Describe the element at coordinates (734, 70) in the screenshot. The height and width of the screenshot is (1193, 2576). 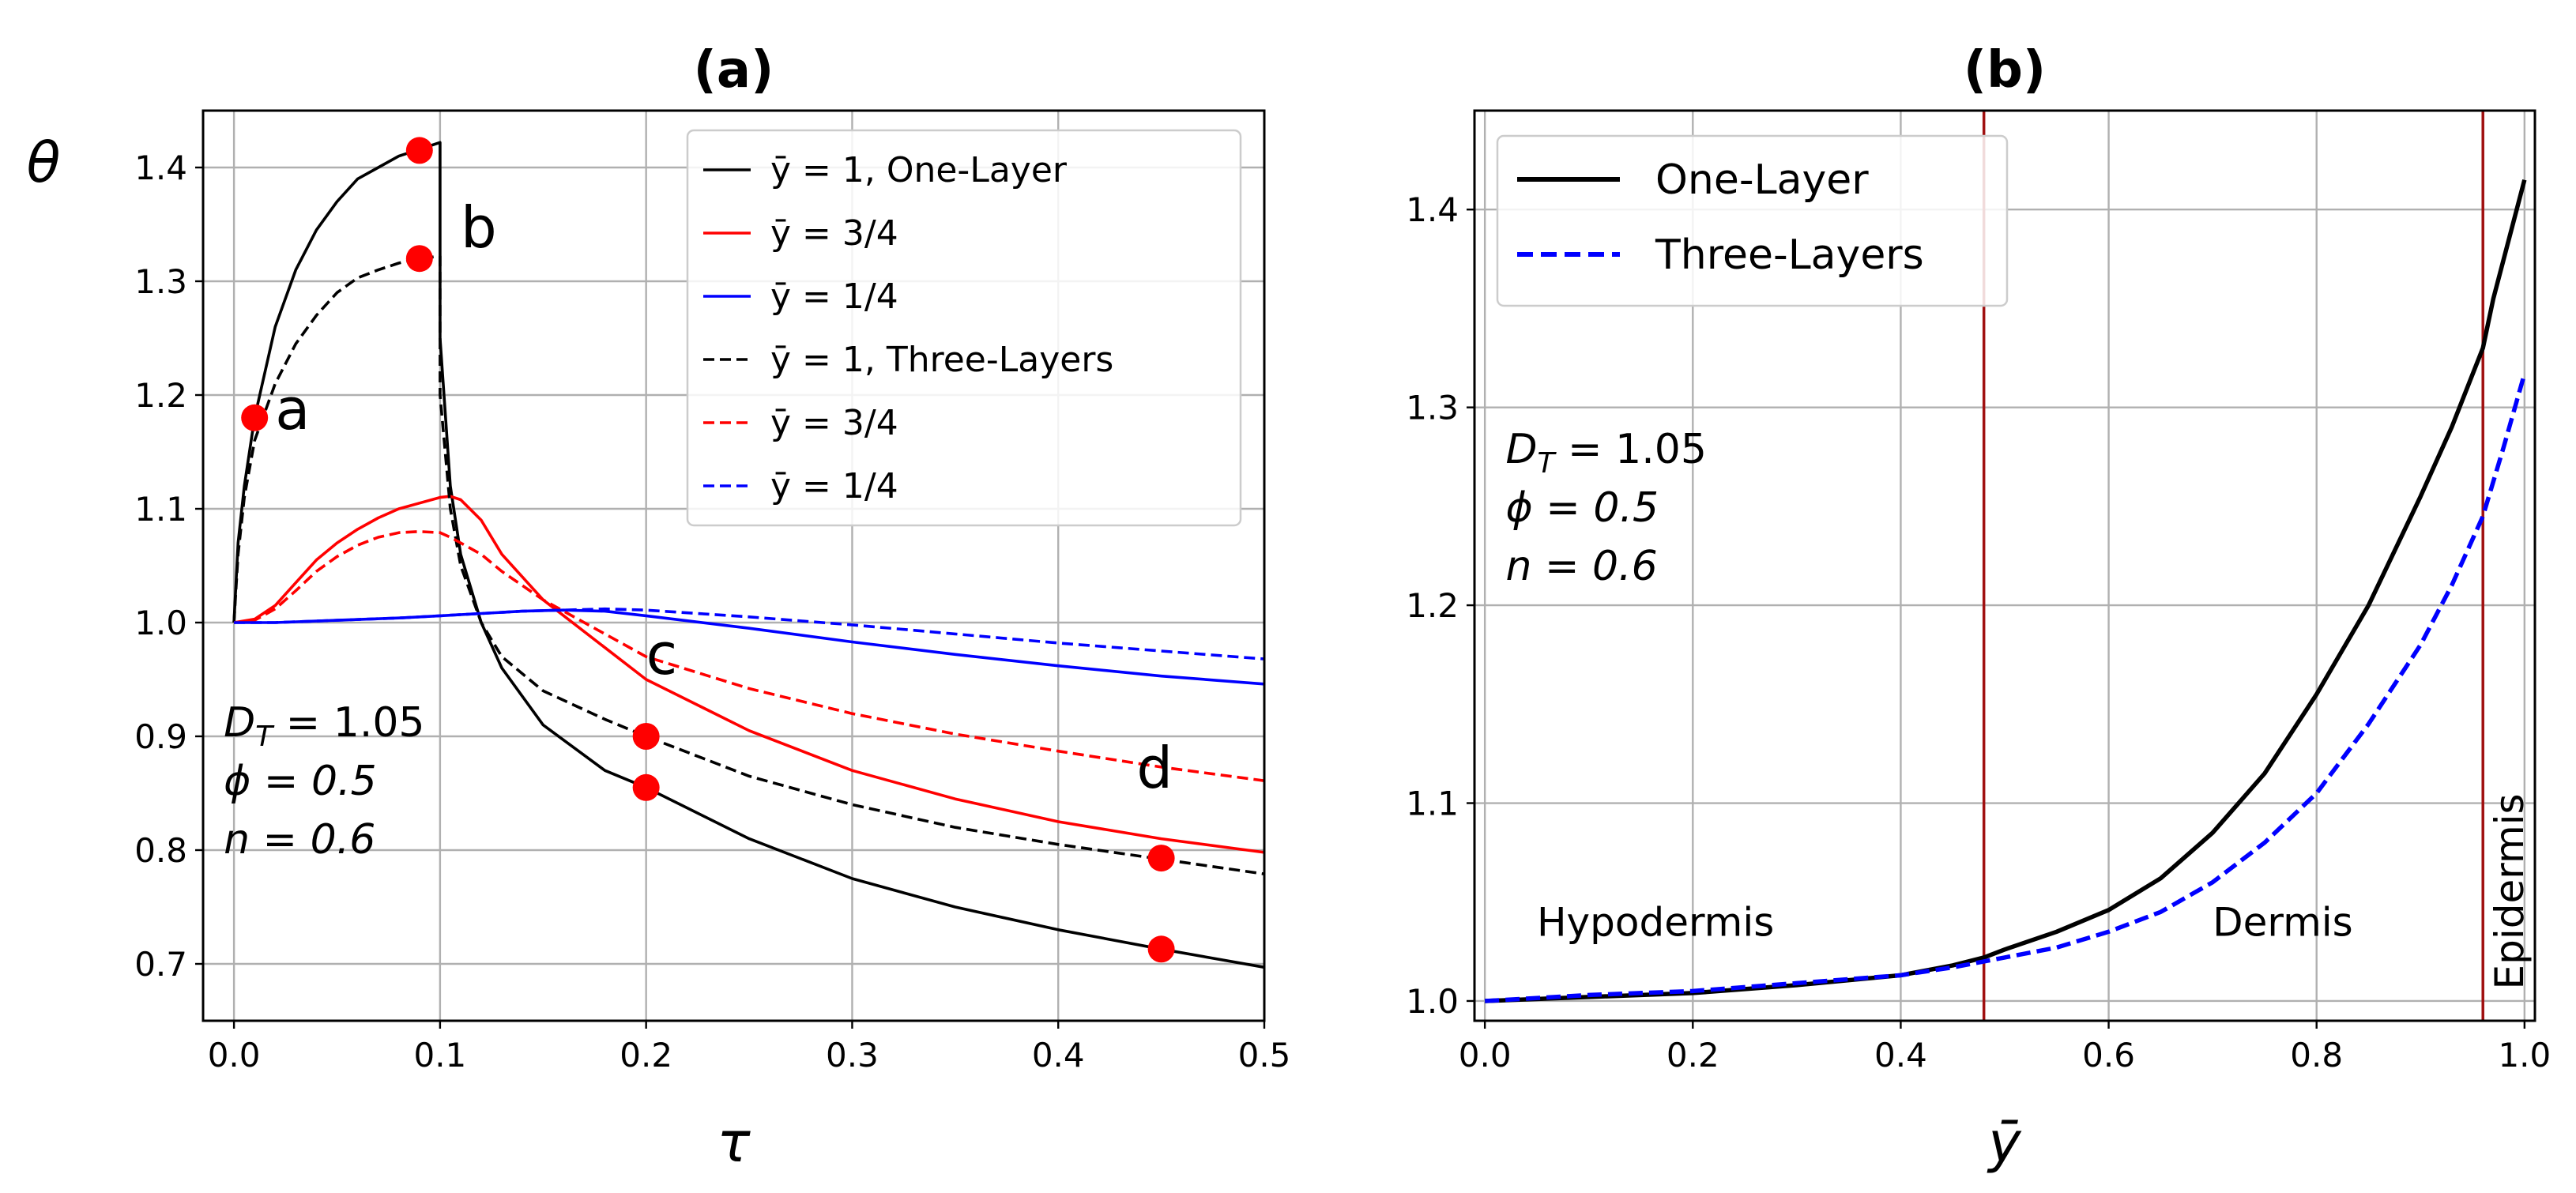
I see `panel-a-title: (a)` at that location.